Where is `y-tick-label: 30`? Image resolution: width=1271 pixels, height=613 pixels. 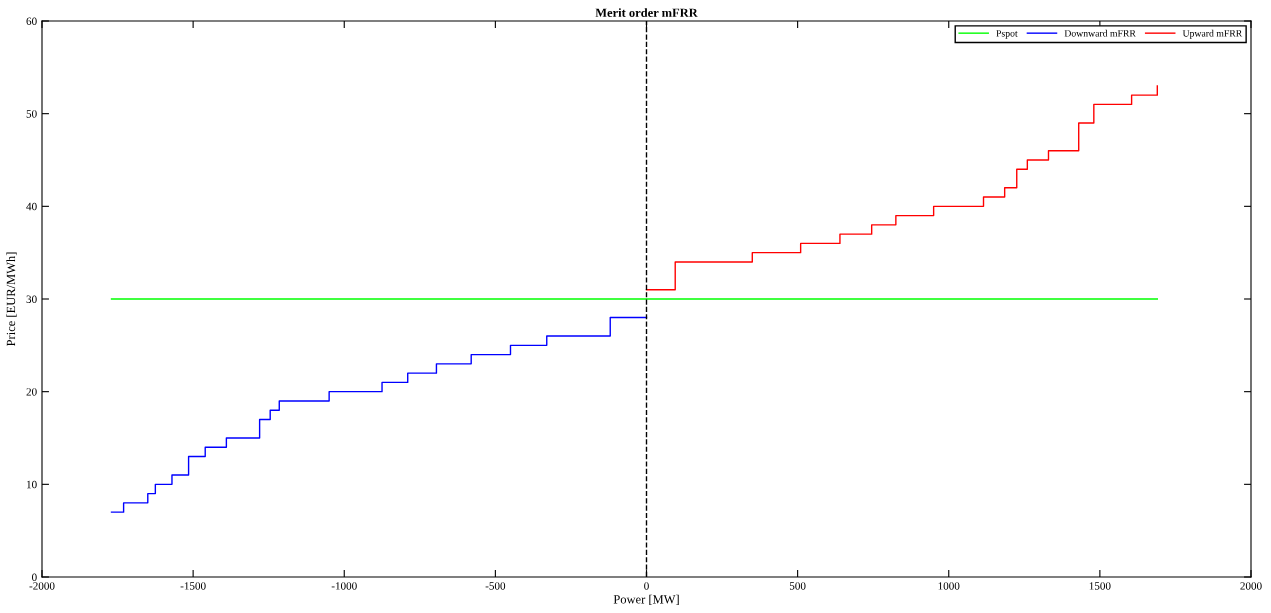
y-tick-label: 30 is located at coordinates (31, 299).